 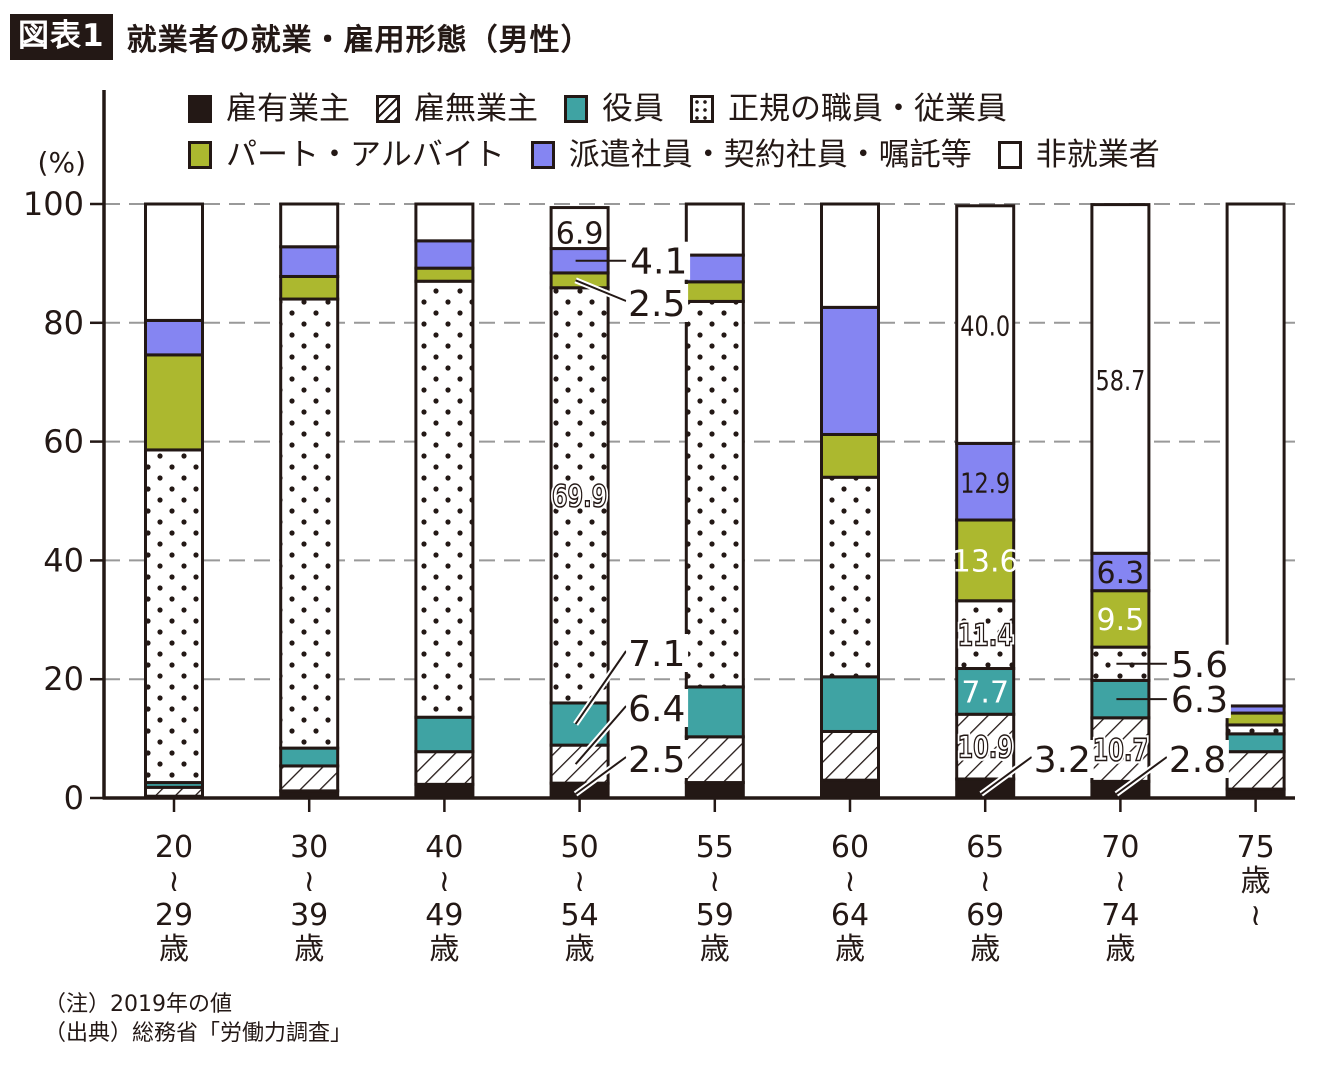 What do you see at coordinates (1120, 915) in the screenshot?
I see `x-tick-label: 74` at bounding box center [1120, 915].